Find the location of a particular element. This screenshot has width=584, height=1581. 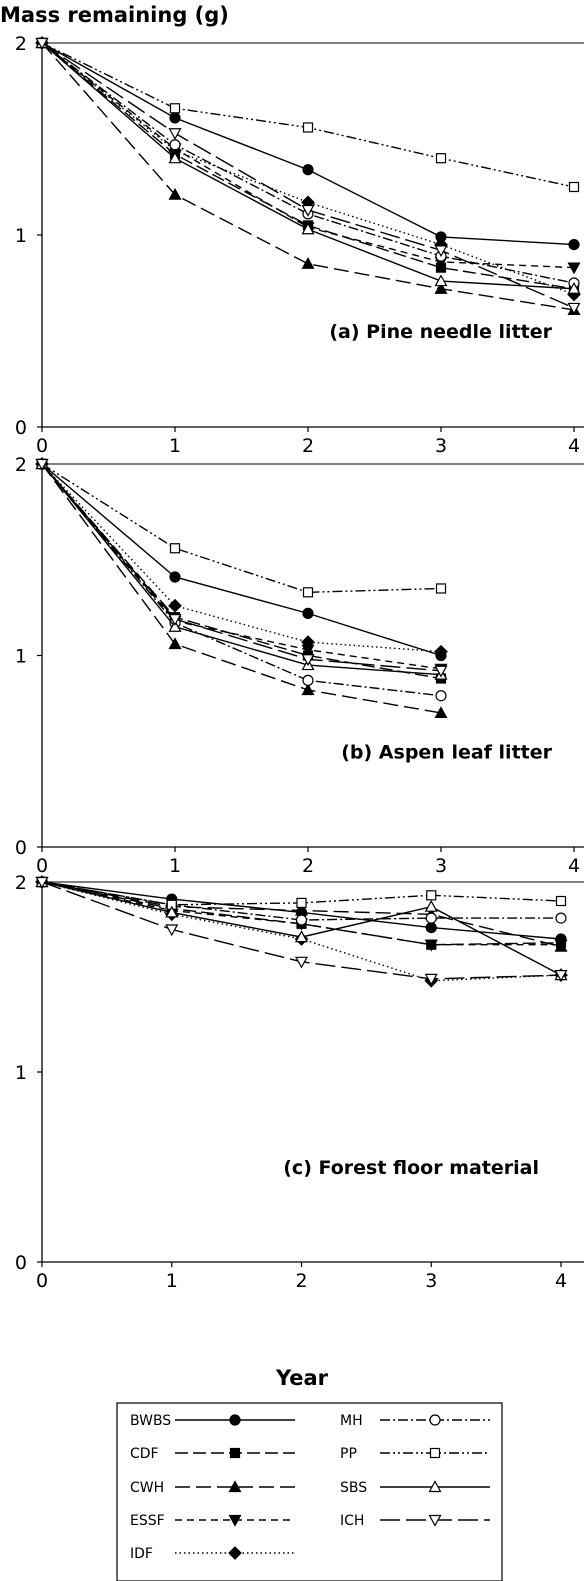

legend-entry-idf: IDF is located at coordinates (212, 1554).